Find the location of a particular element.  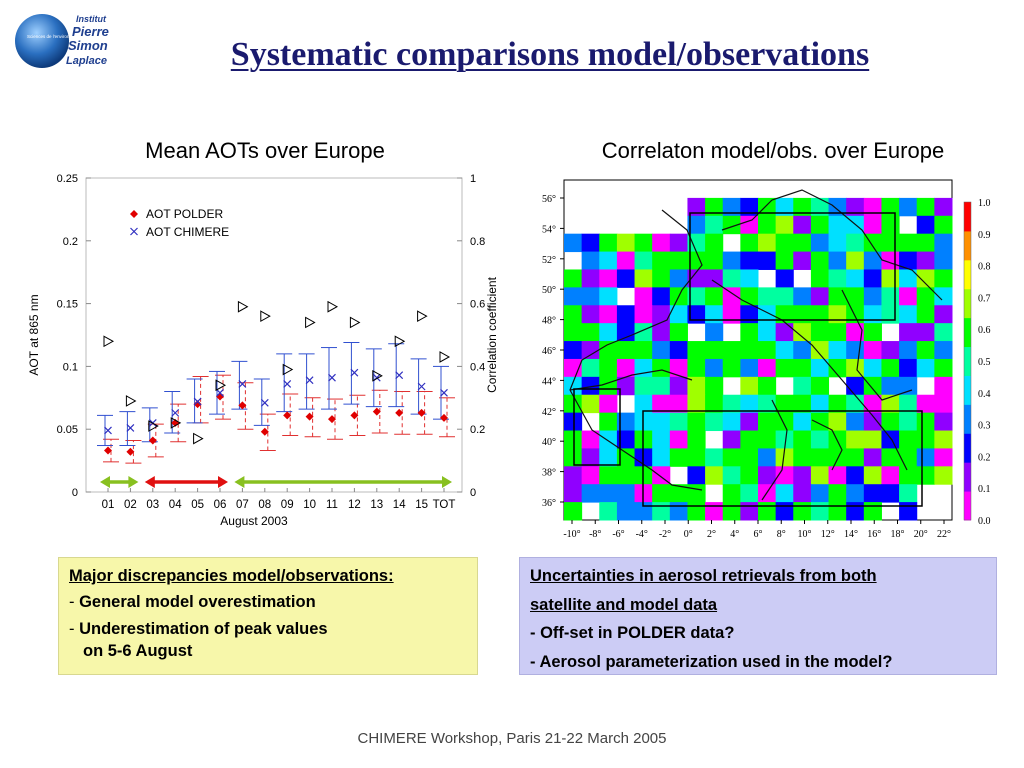

lon-tick-label: 16° is located at coordinates (874, 534).